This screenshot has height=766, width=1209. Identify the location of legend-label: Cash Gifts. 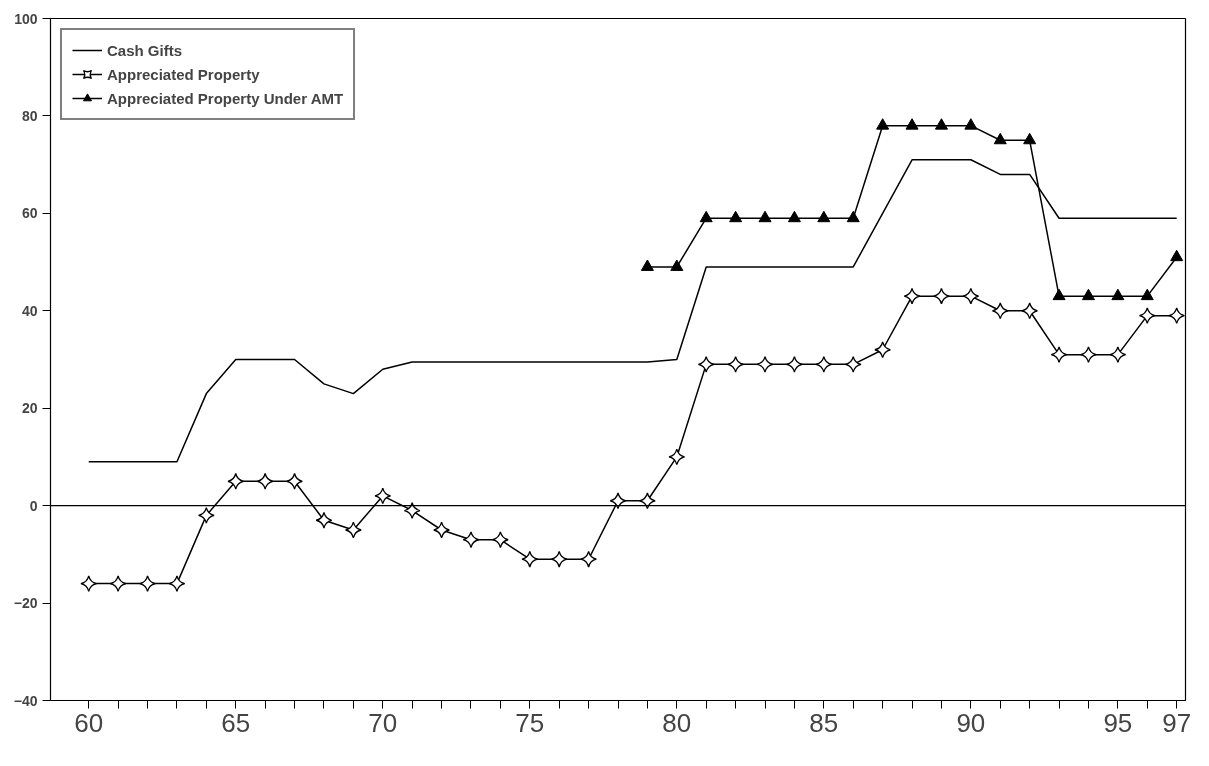
(145, 50).